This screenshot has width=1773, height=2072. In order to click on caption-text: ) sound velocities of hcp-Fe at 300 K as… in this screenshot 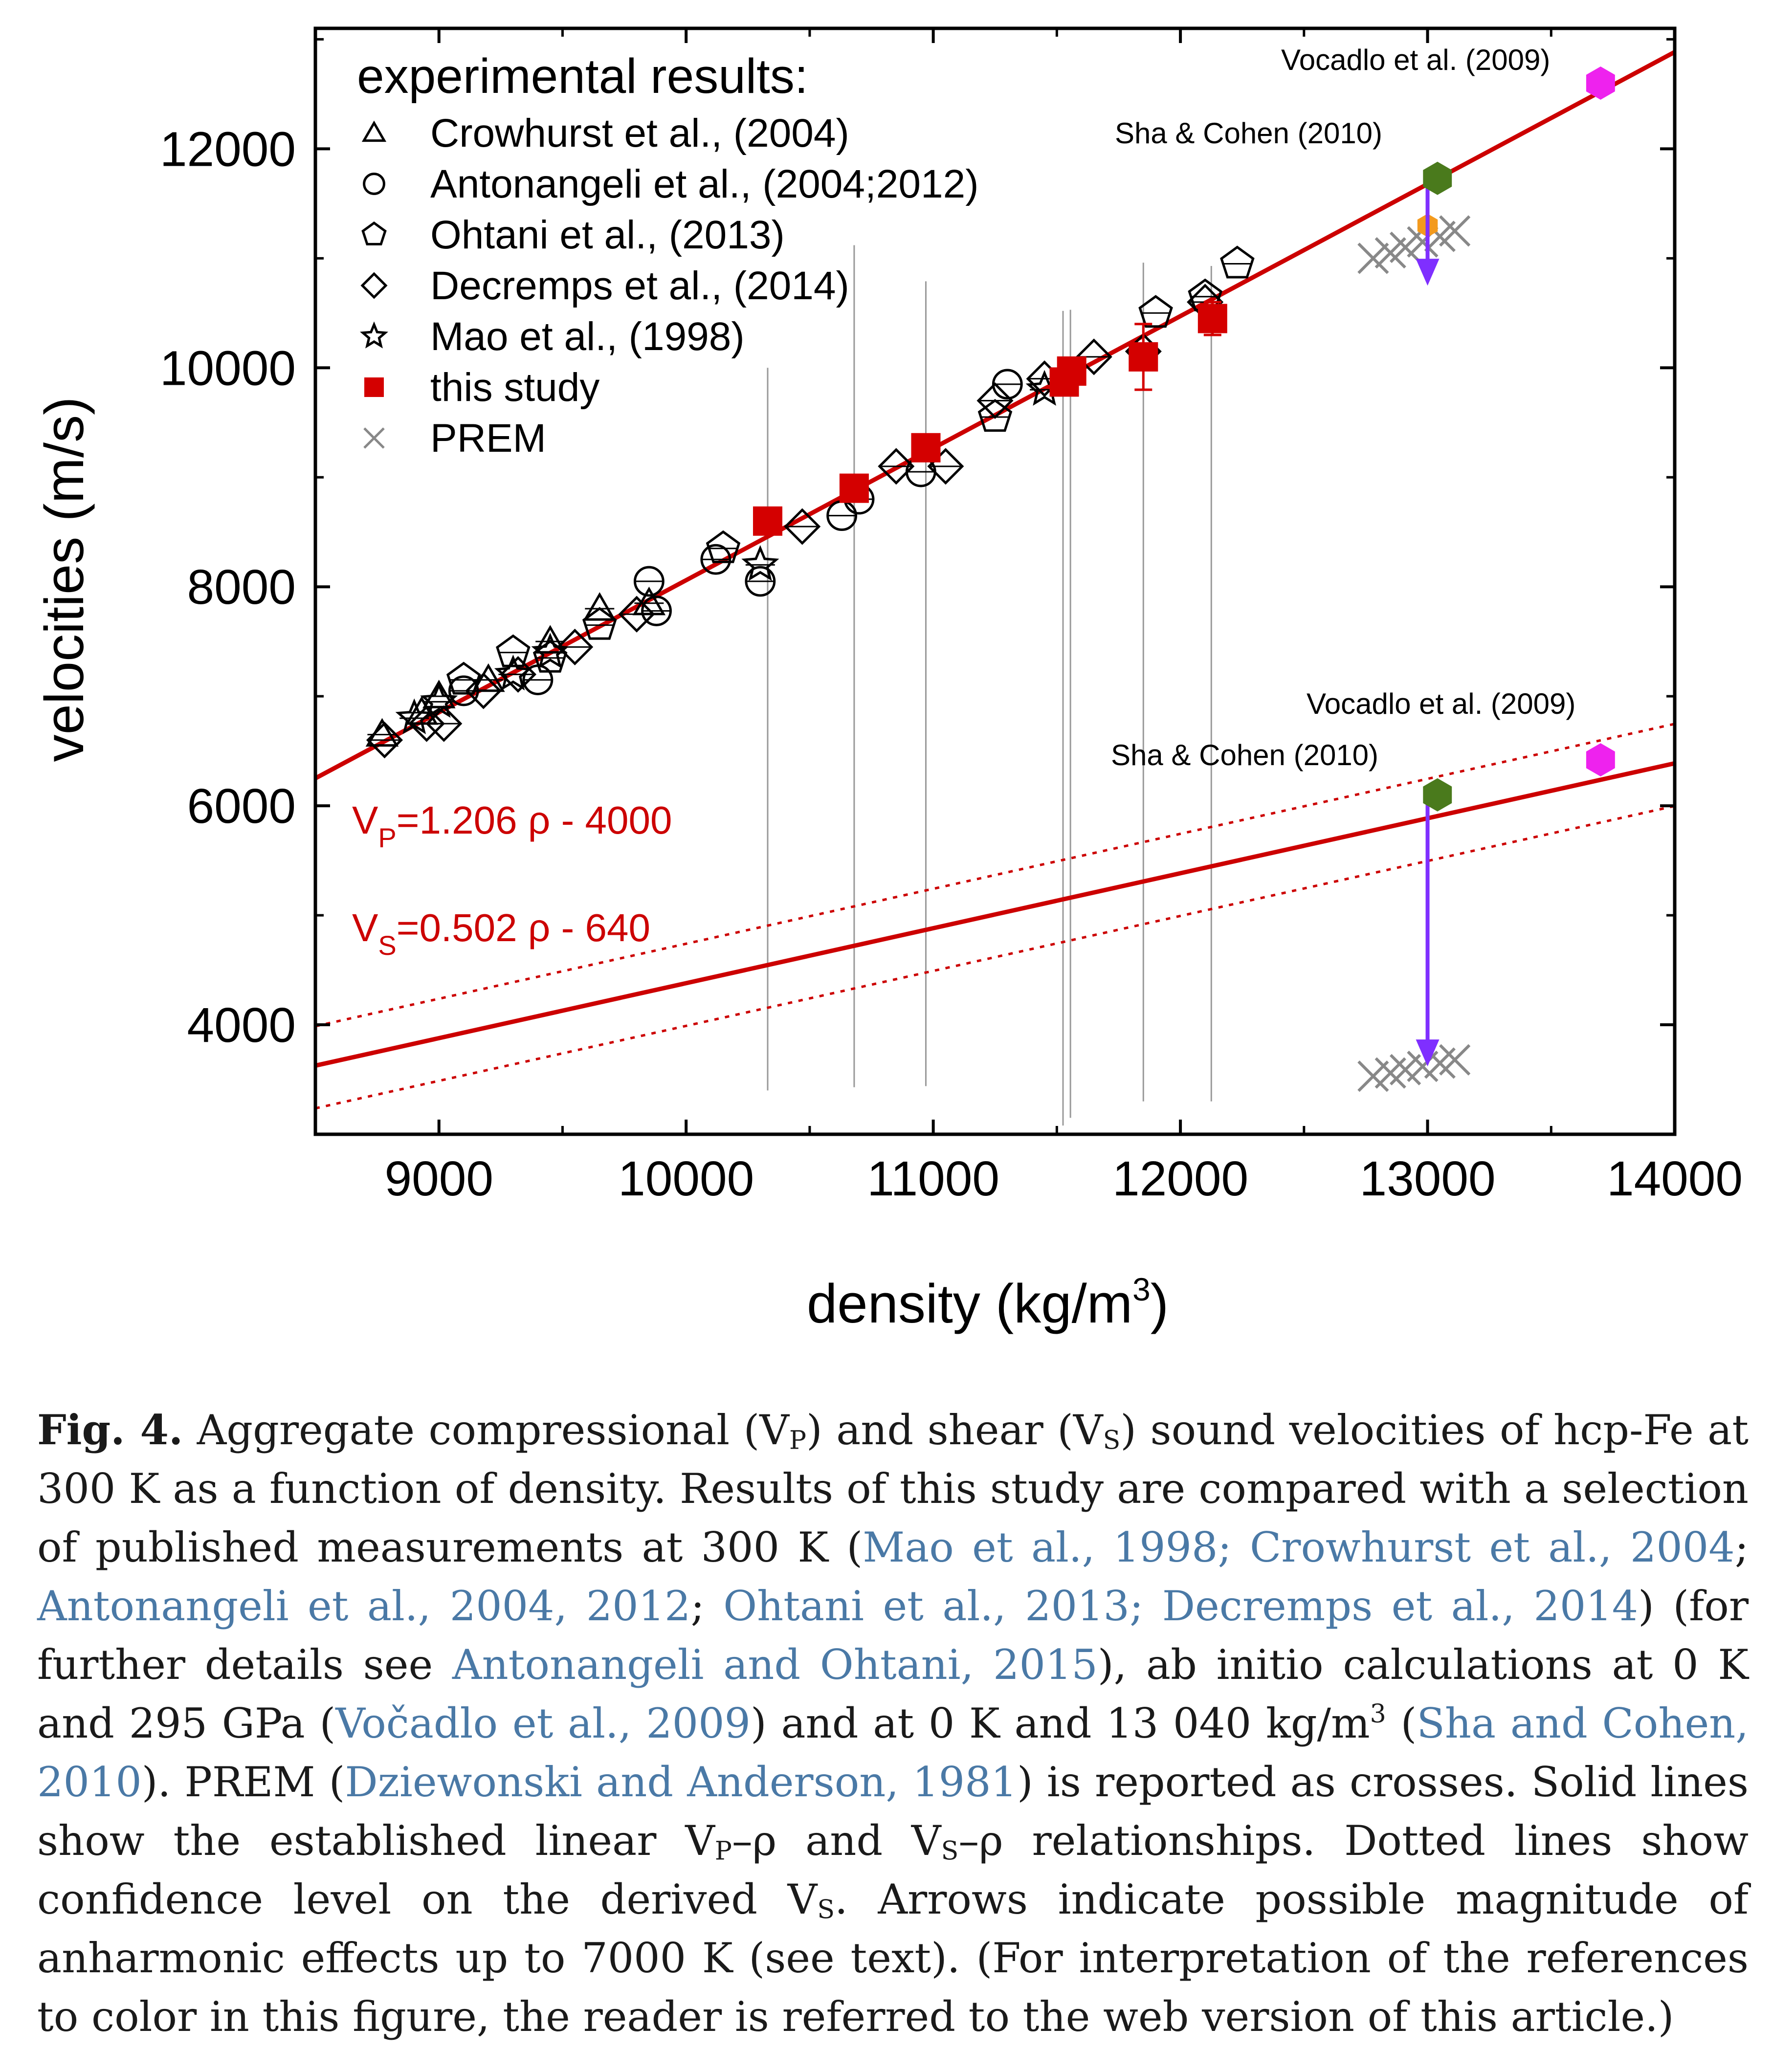, I will do `click(893, 1489)`.